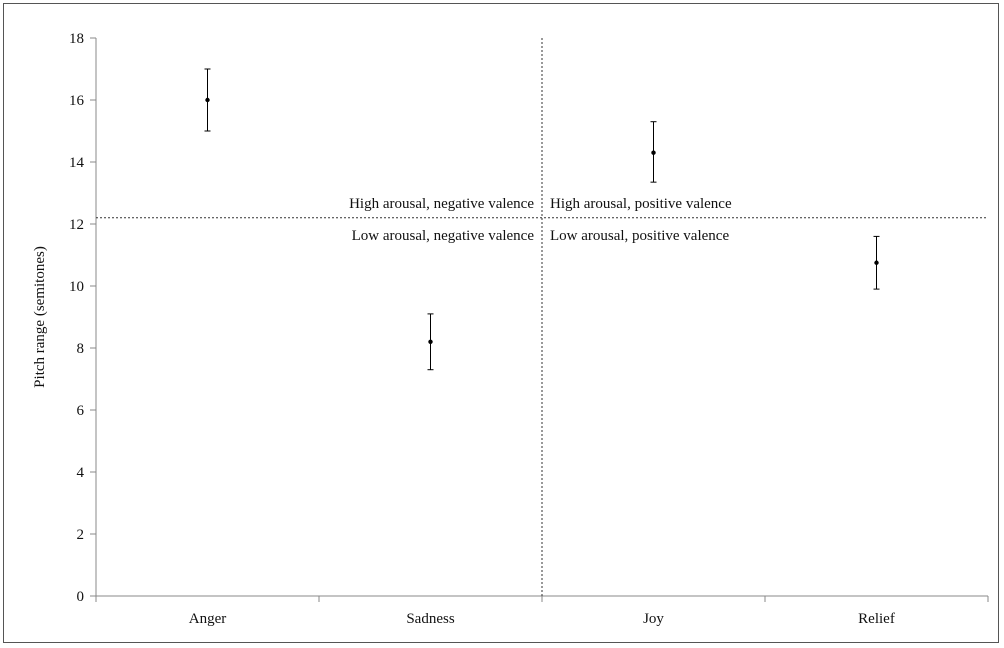 The image size is (1004, 648). What do you see at coordinates (542, 611) in the screenshot?
I see `x-ticks: Anger Sadness Joy Relief` at bounding box center [542, 611].